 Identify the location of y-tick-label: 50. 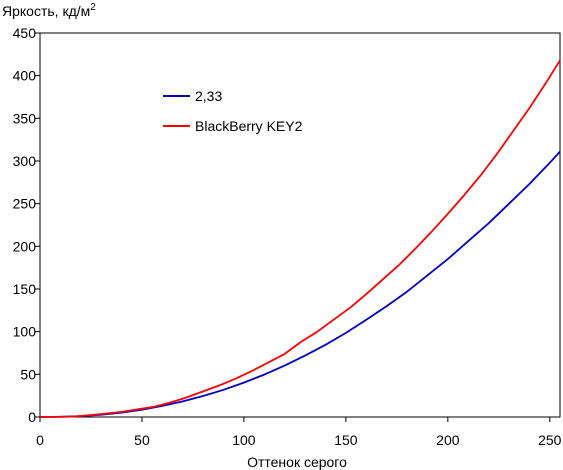
(28, 374).